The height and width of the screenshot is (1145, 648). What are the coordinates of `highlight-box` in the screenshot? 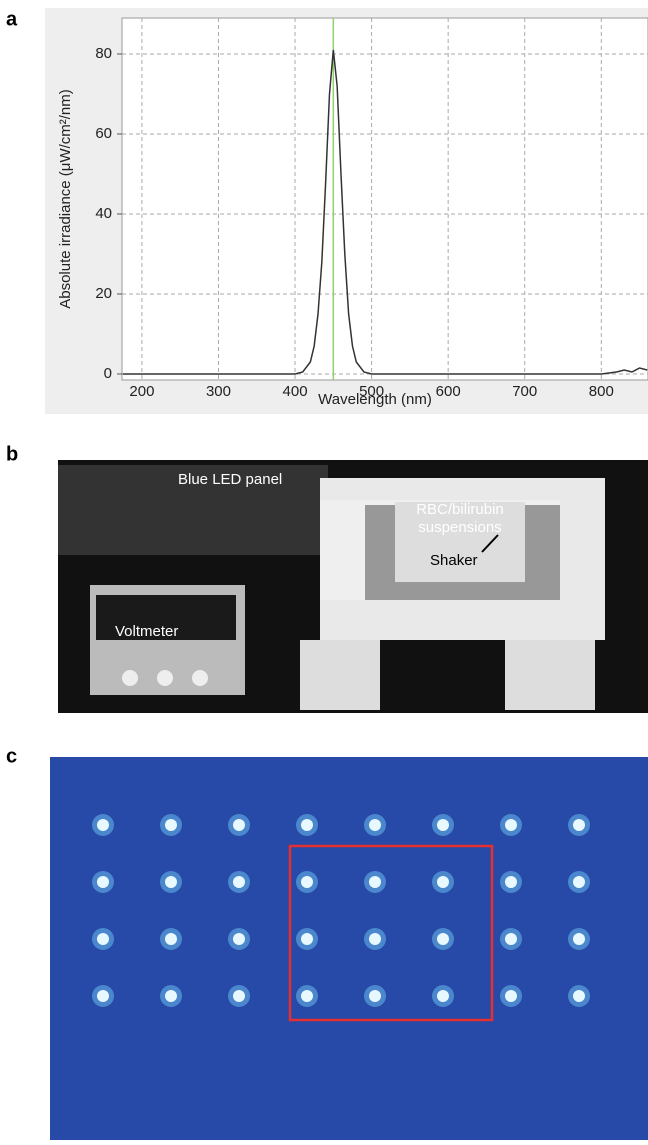 It's located at (391, 933).